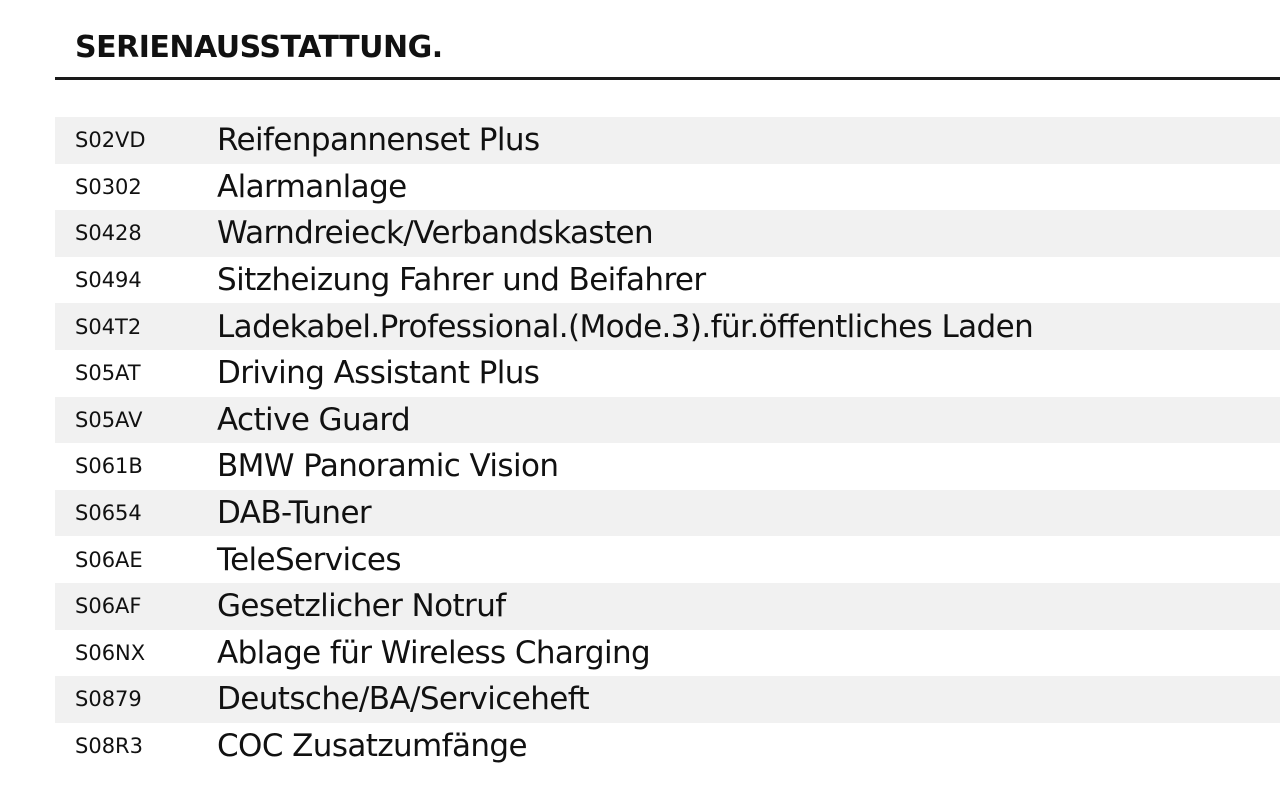 The width and height of the screenshot is (1280, 792). I want to click on equipment-code: S02VD, so click(110, 140).